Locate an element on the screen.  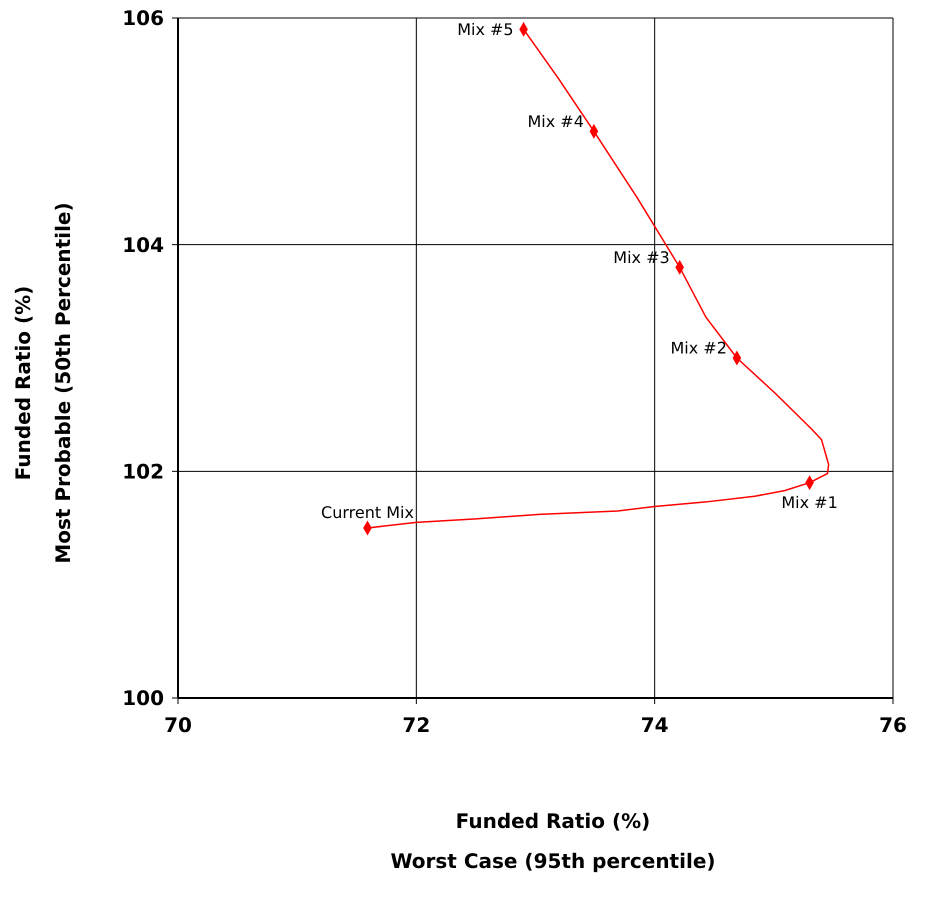
x-tick-label: 70 is located at coordinates (178, 725).